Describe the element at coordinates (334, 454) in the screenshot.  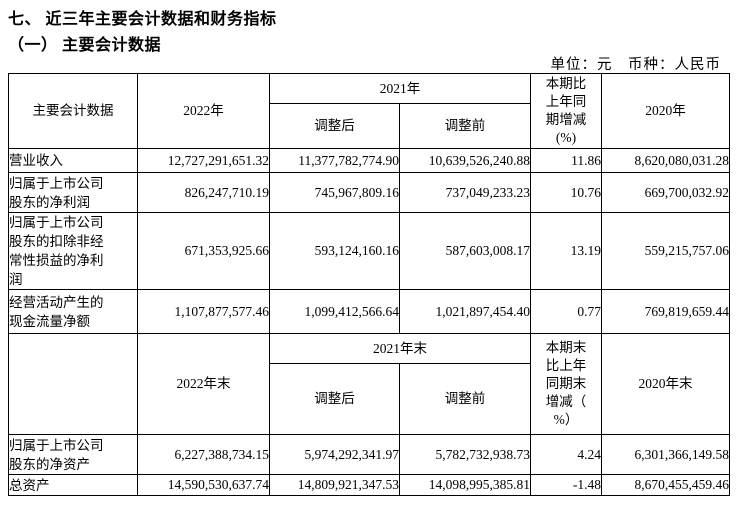
I see `value-2021-adjusted: 5,974,292,341.97` at that location.